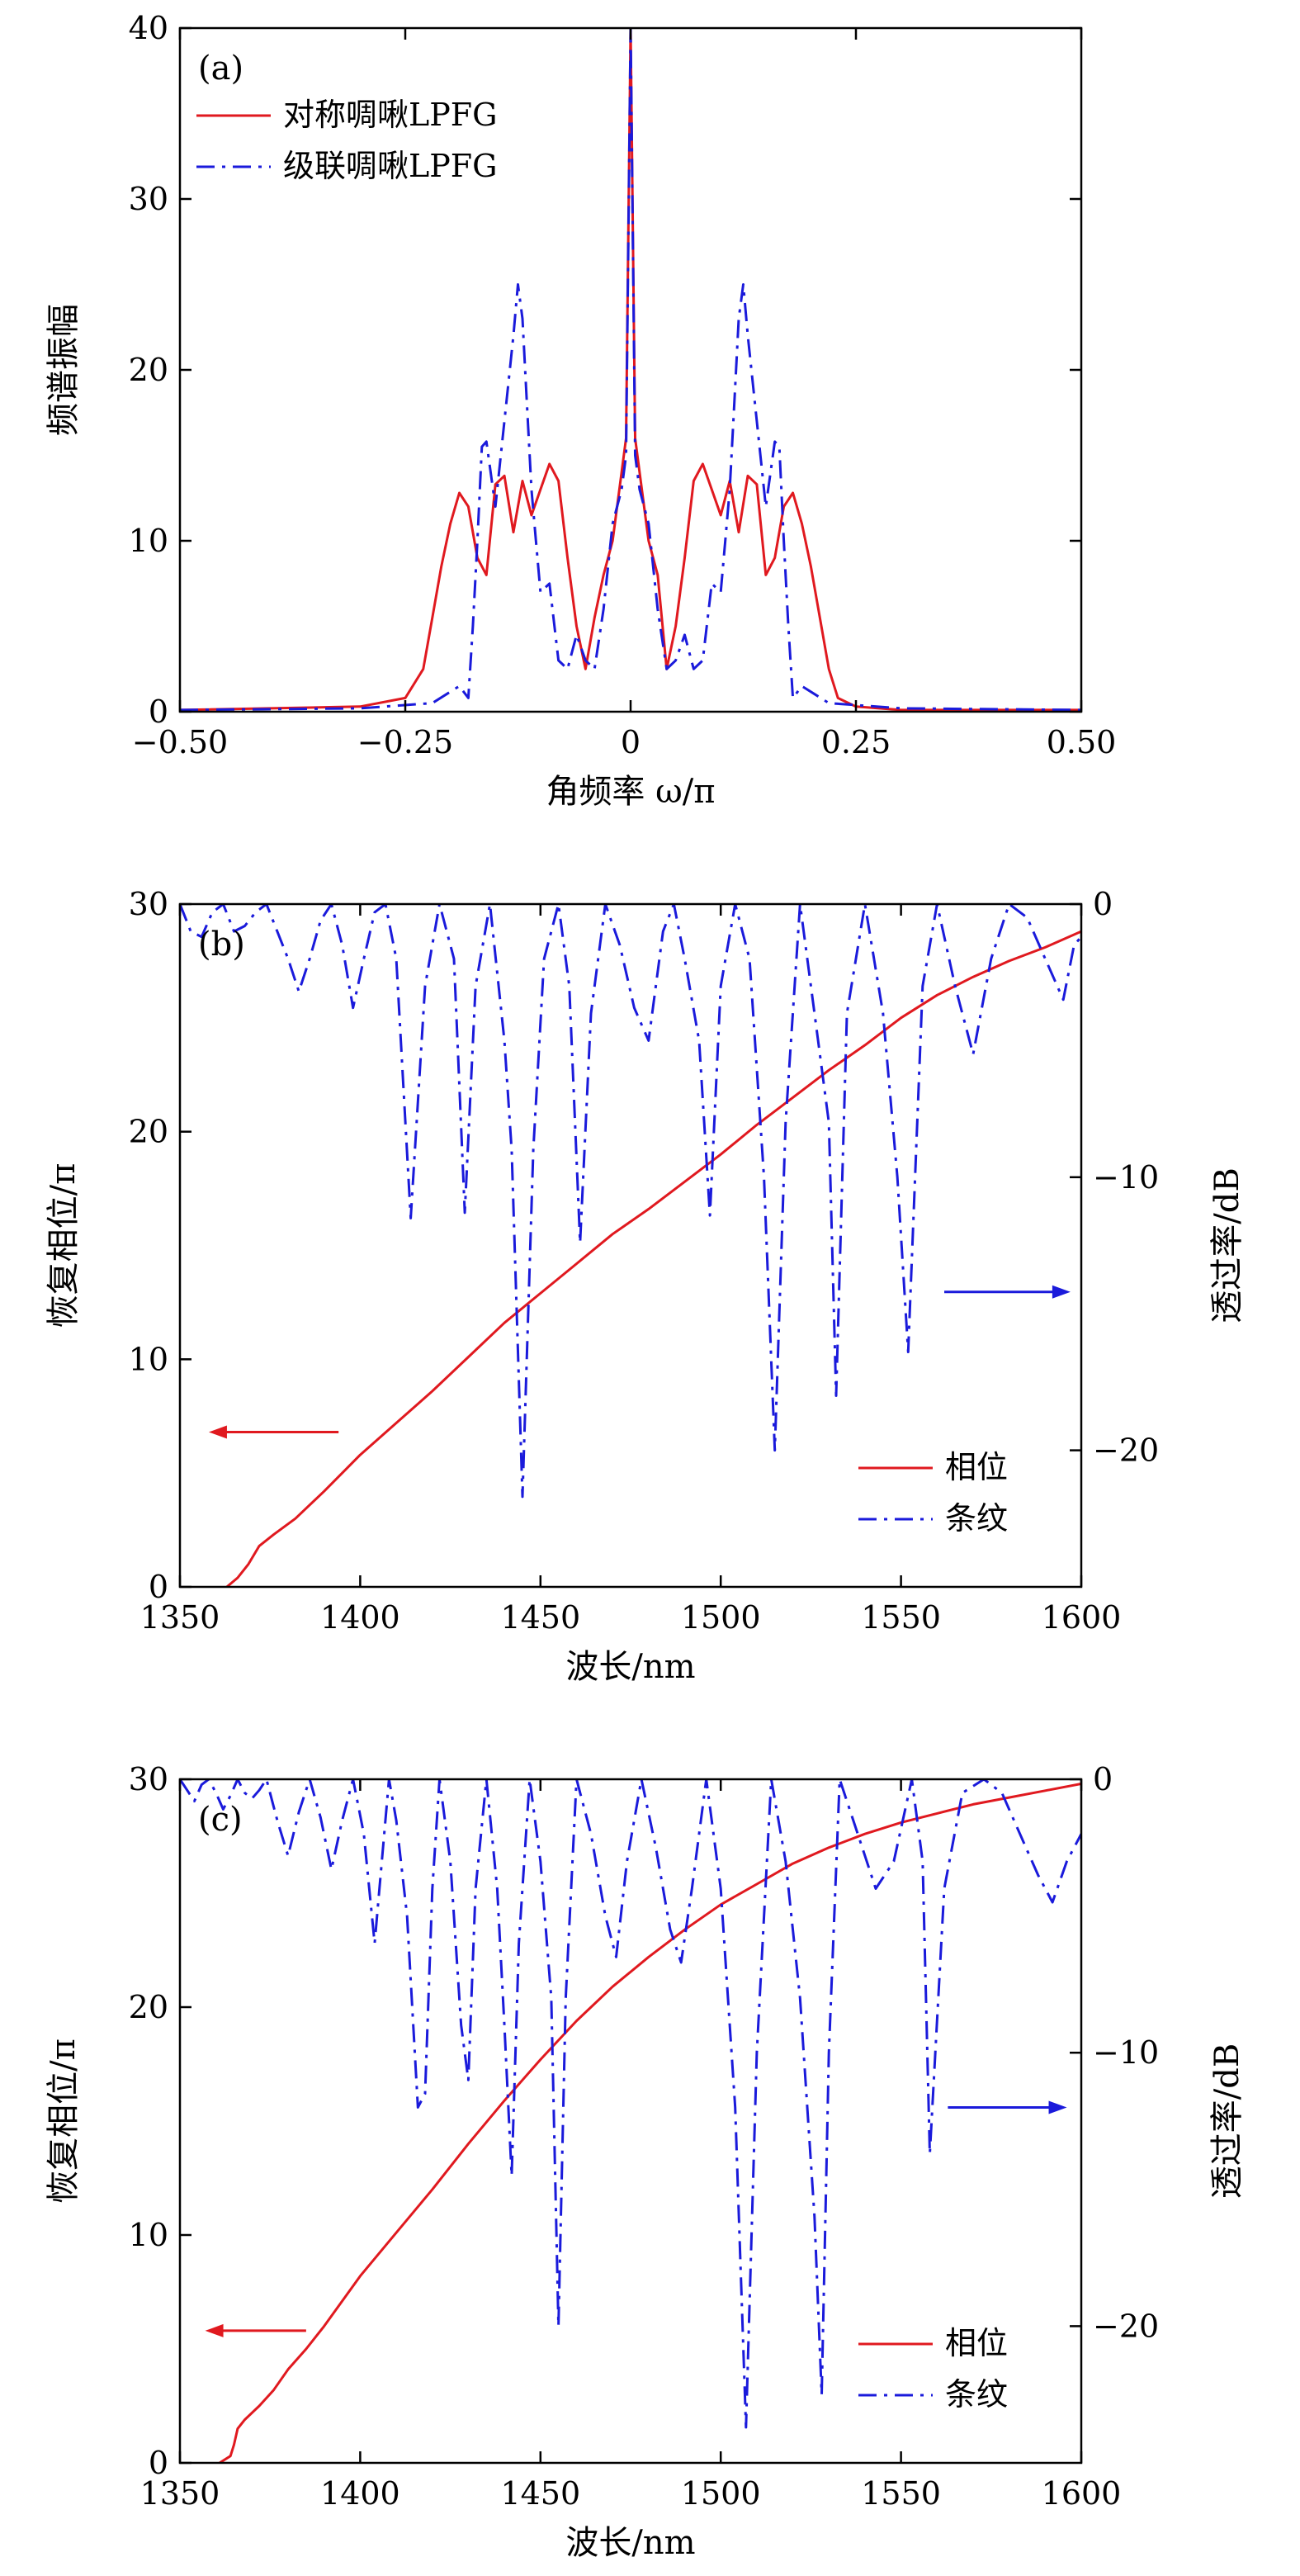  Describe the element at coordinates (220, 1820) in the screenshot. I see `panel-label: (c)` at that location.